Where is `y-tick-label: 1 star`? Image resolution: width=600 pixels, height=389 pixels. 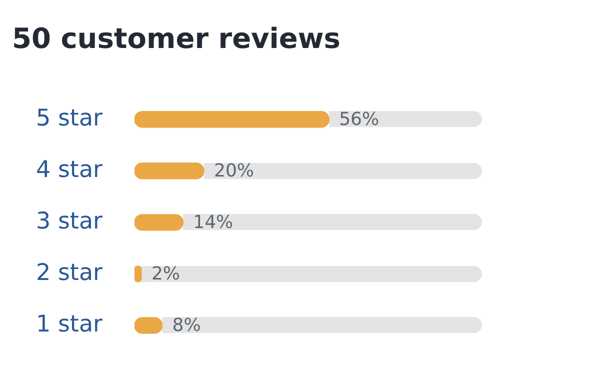 y-tick-label: 1 star is located at coordinates (70, 324).